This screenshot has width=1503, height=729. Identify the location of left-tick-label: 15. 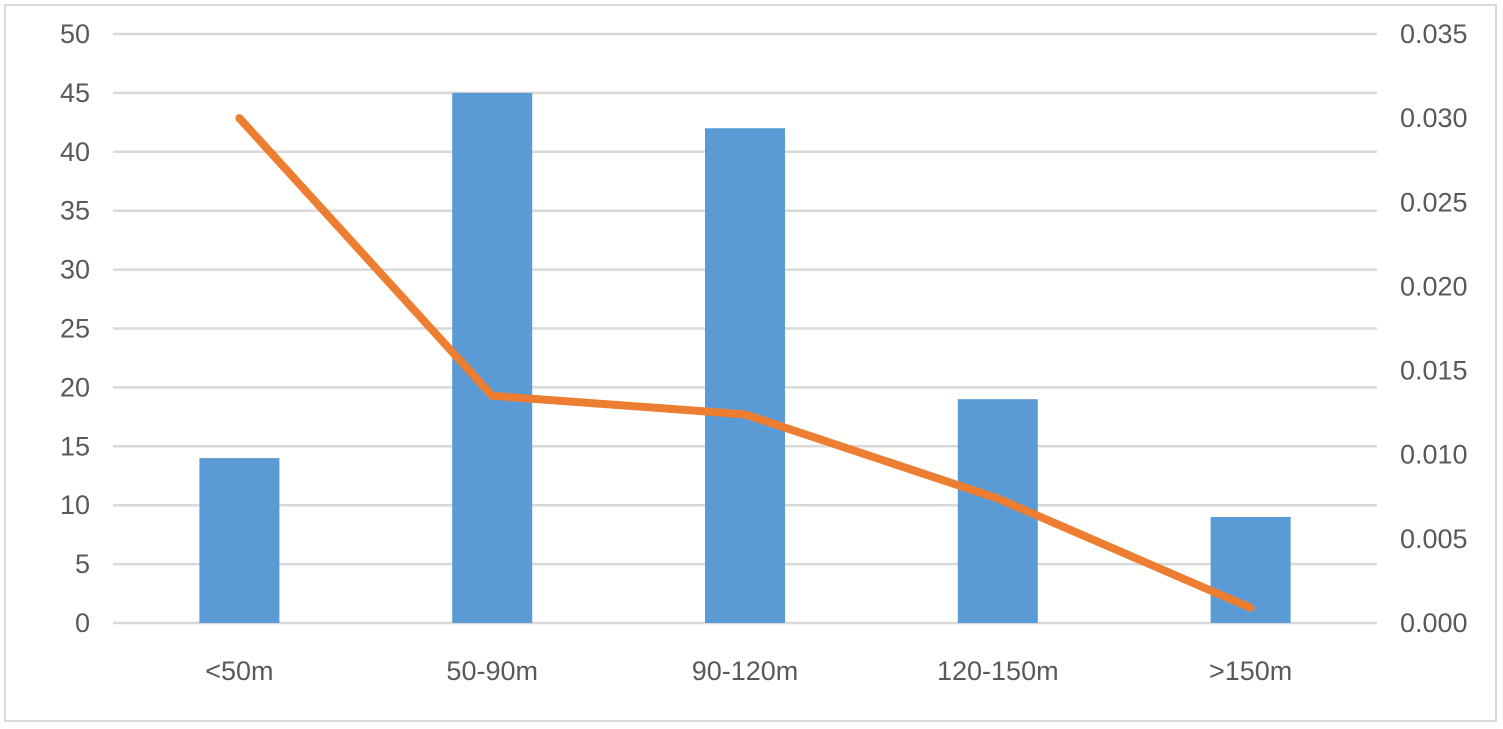
(75, 446).